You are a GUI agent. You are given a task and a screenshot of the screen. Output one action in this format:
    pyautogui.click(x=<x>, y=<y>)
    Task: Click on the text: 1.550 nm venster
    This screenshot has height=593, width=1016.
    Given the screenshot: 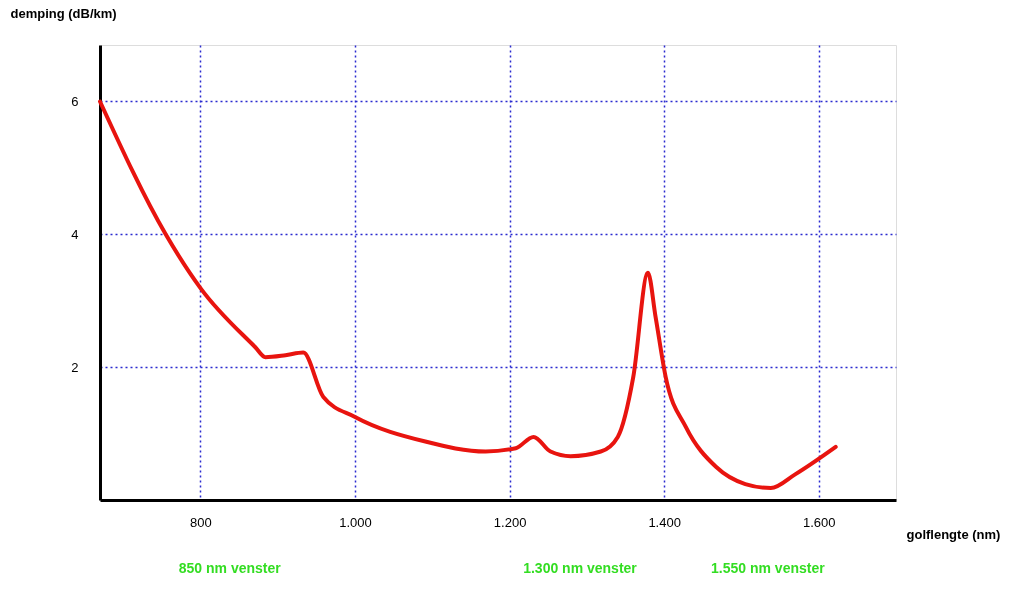 What is the action you would take?
    pyautogui.click(x=768, y=568)
    